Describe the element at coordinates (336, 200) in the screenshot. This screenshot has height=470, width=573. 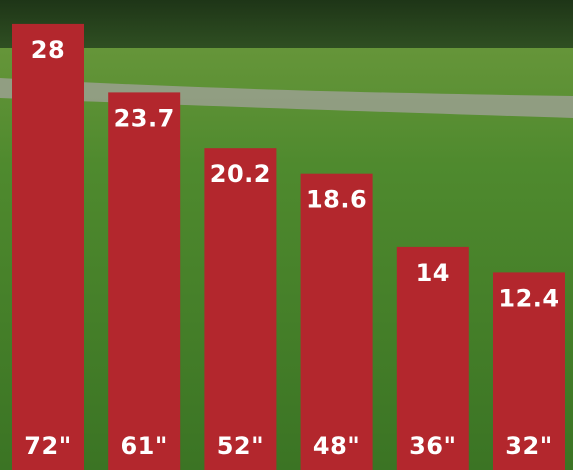
I see `bar-value-label-4: 18.6` at that location.